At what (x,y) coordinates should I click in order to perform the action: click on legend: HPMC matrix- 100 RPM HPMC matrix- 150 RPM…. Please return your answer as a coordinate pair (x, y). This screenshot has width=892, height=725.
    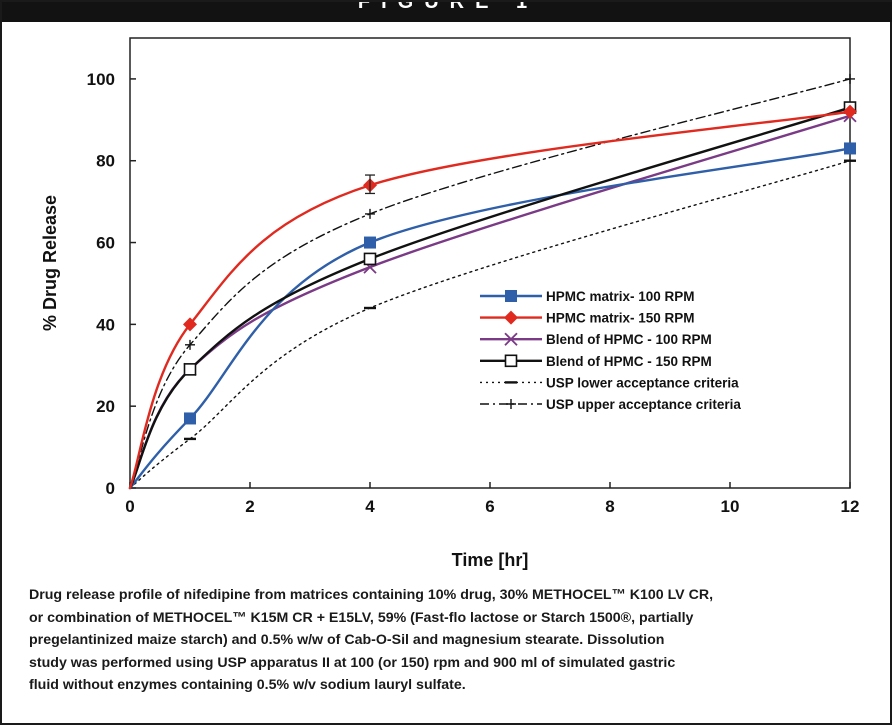
    Looking at the image, I should click on (610, 350).